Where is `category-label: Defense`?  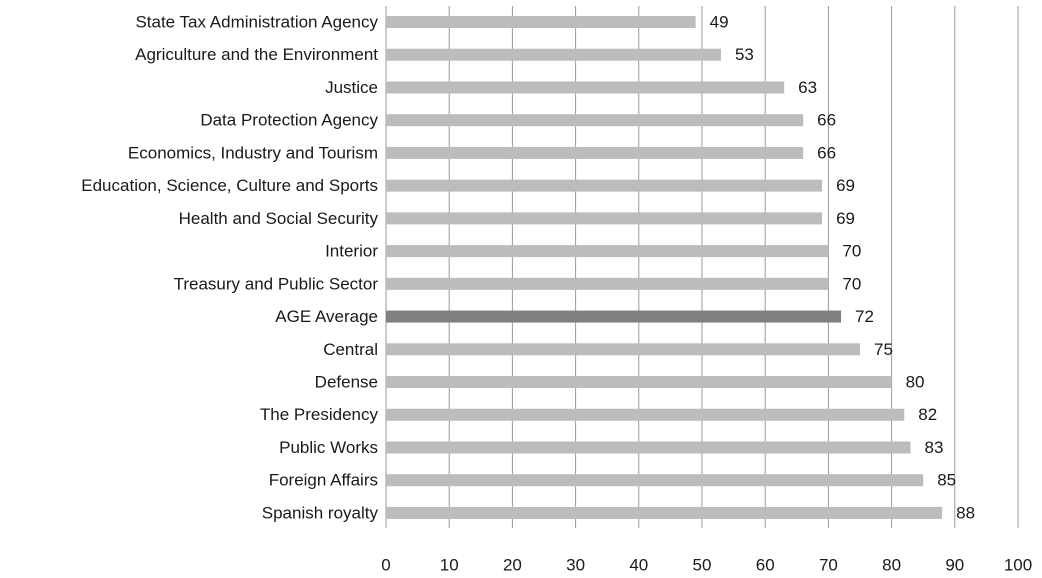 category-label: Defense is located at coordinates (346, 382).